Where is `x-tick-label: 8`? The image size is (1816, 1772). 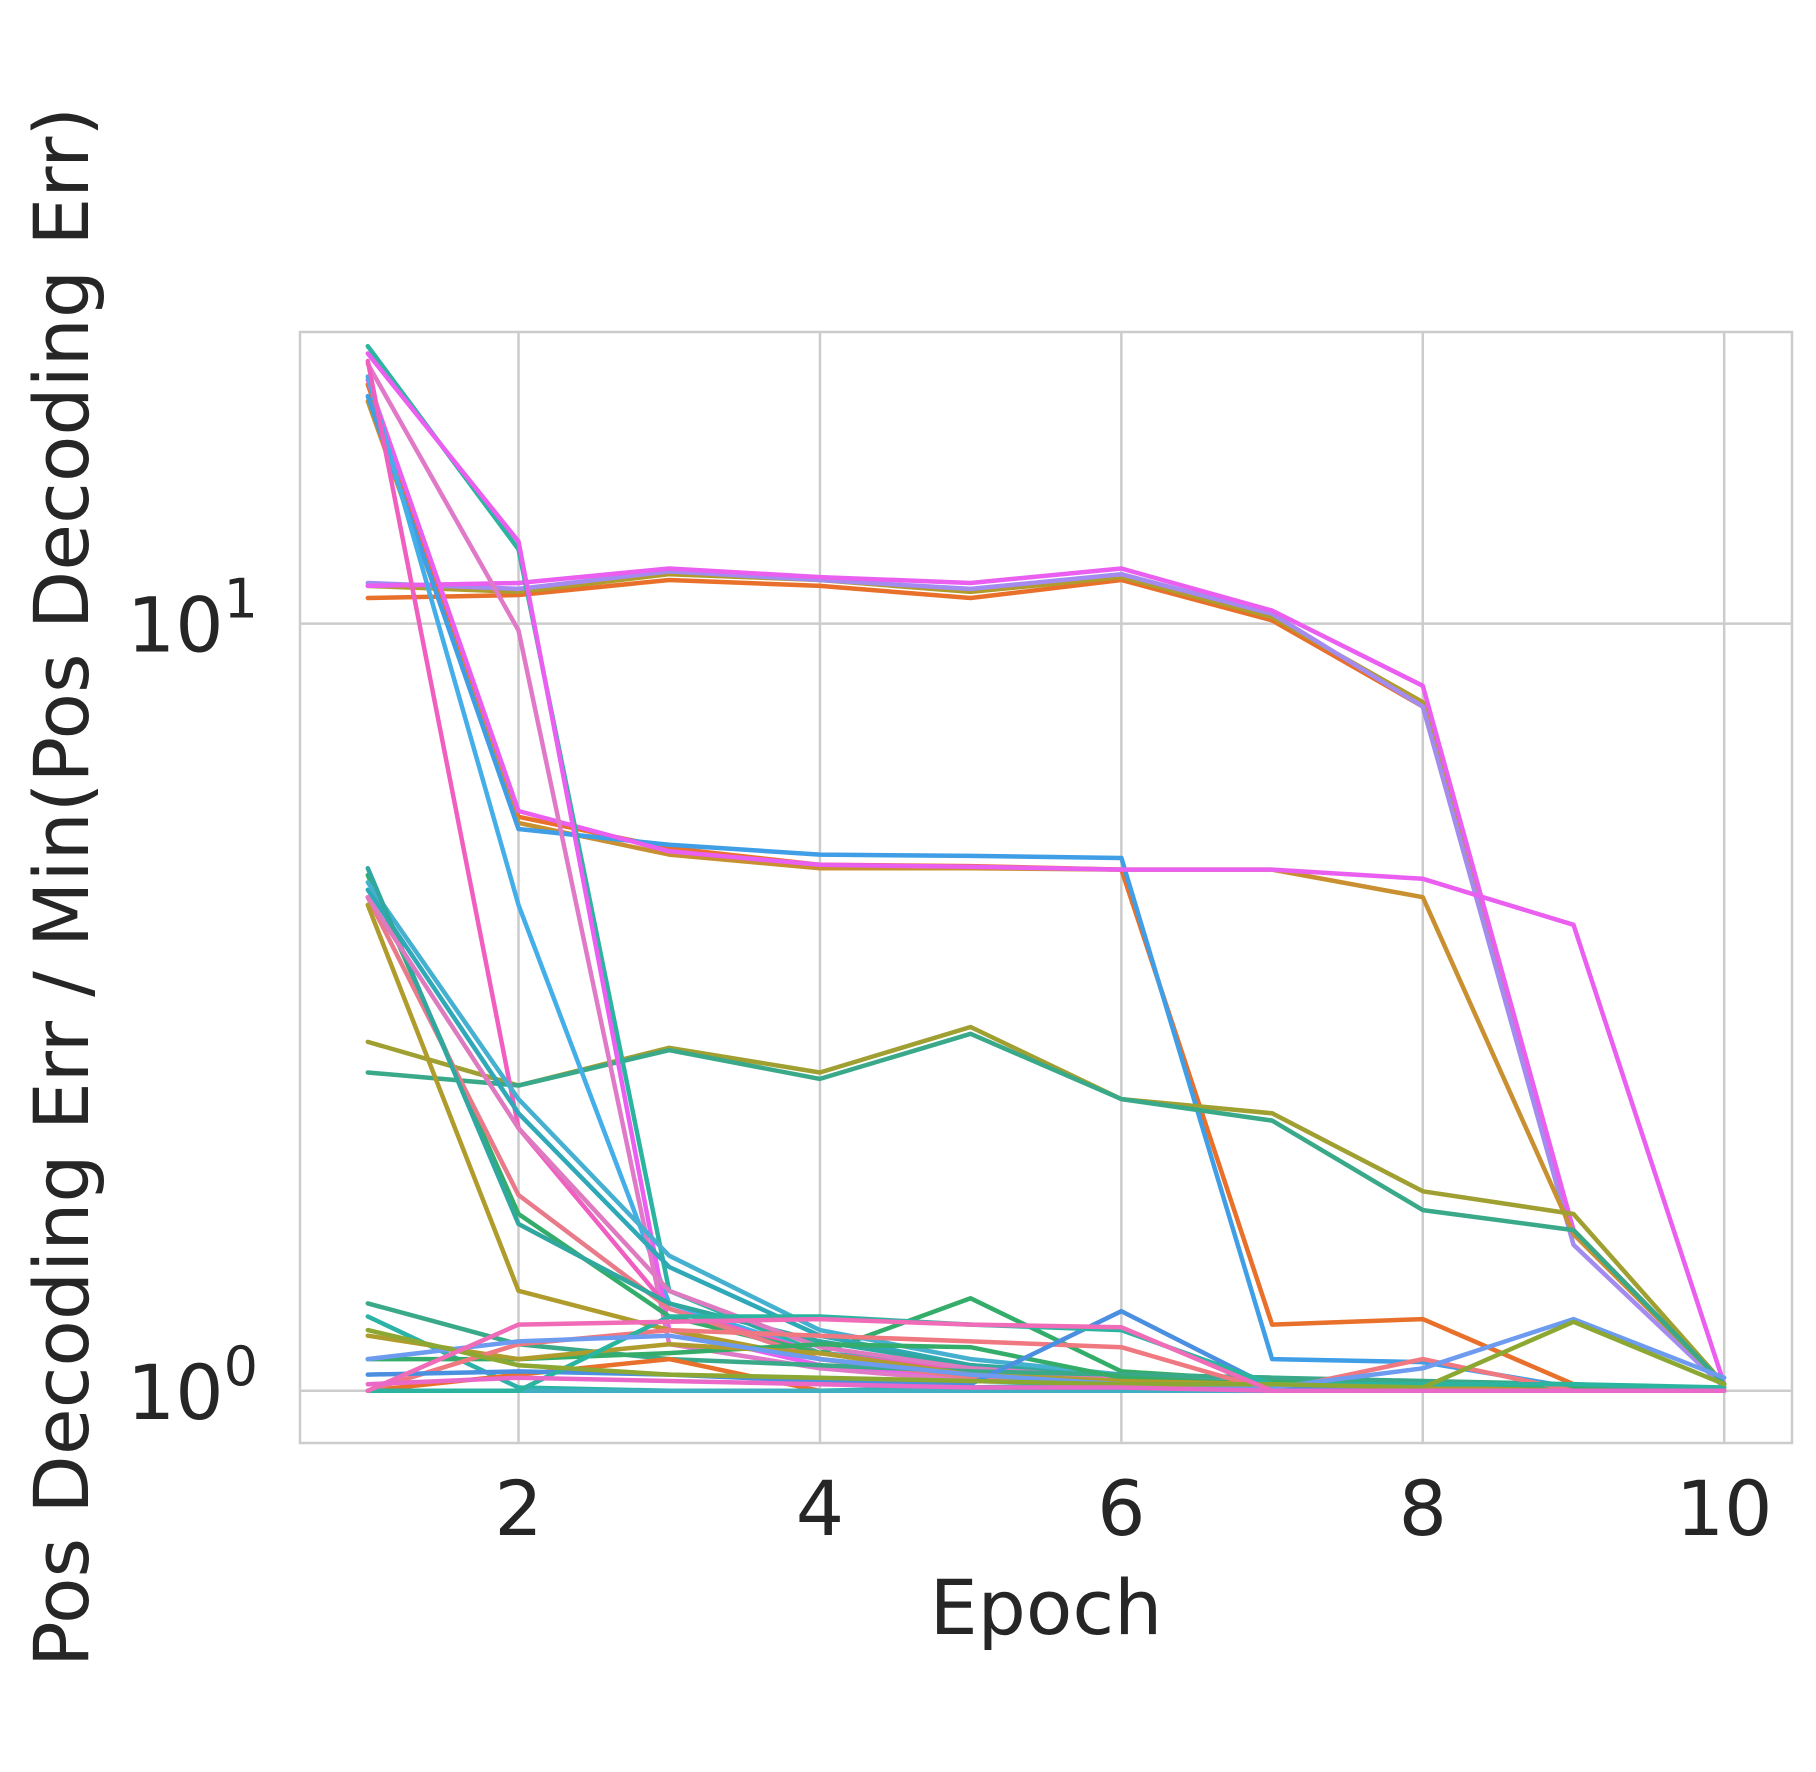 x-tick-label: 8 is located at coordinates (1423, 1508).